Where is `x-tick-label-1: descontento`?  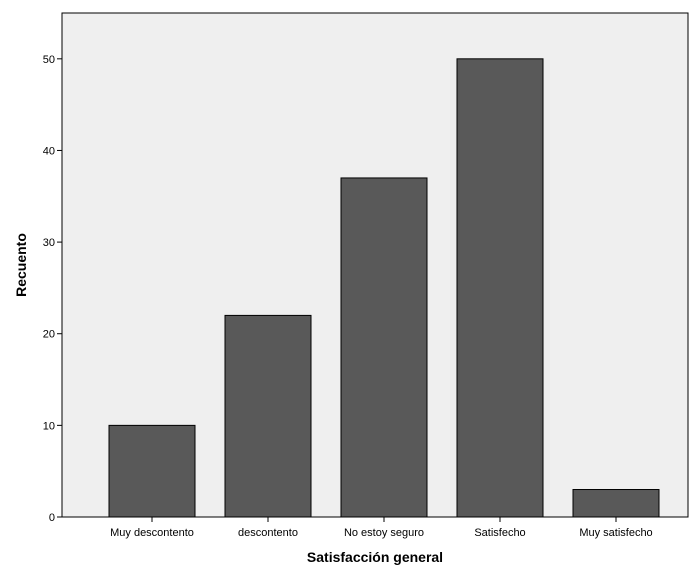 x-tick-label-1: descontento is located at coordinates (268, 533).